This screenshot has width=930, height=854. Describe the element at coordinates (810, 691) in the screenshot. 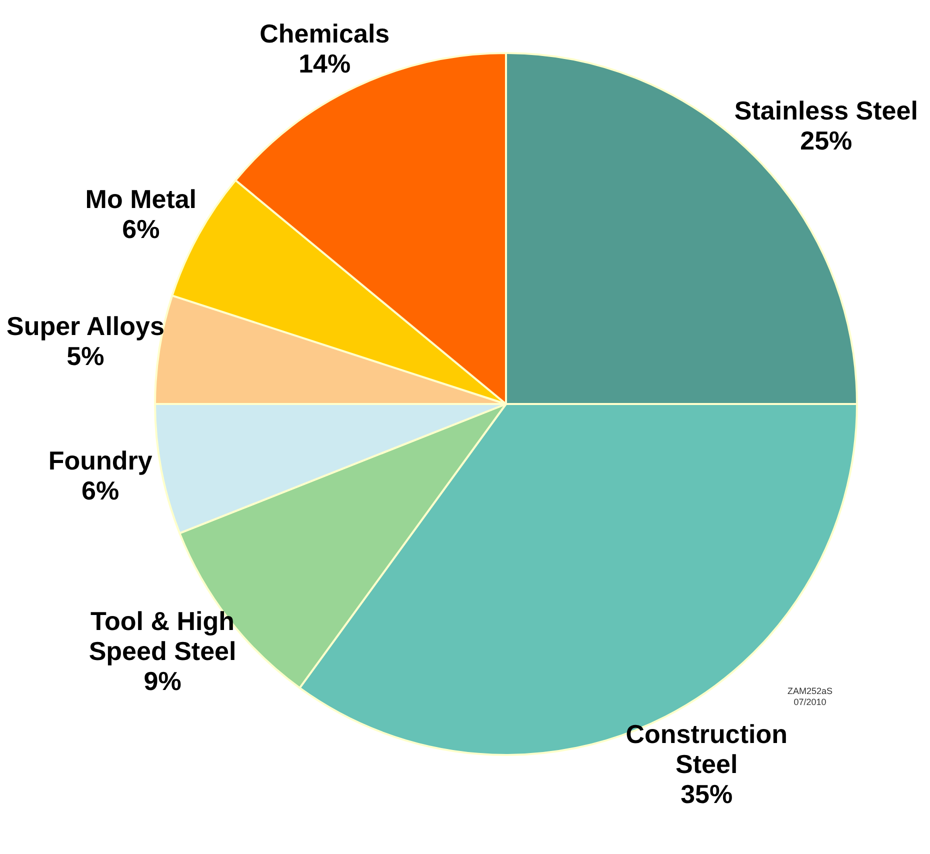

I see `text: ZAM252aS` at that location.